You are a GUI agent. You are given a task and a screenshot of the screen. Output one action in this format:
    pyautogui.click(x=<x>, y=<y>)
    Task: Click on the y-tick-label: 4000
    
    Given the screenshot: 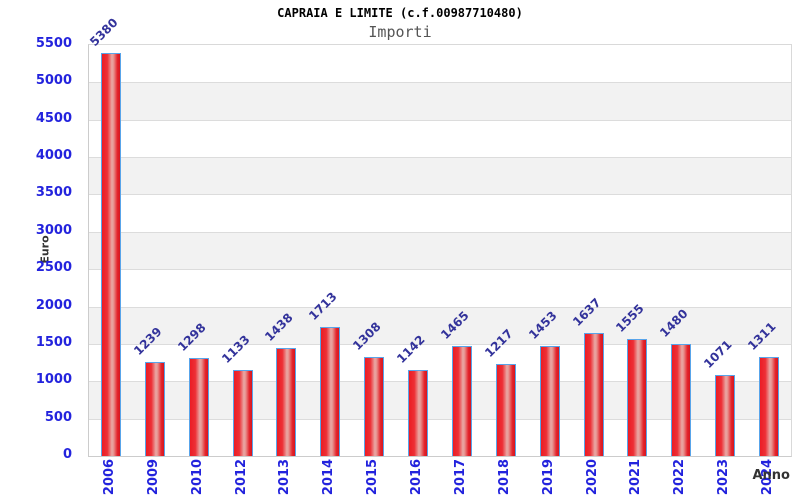 What is the action you would take?
    pyautogui.click(x=53, y=156)
    